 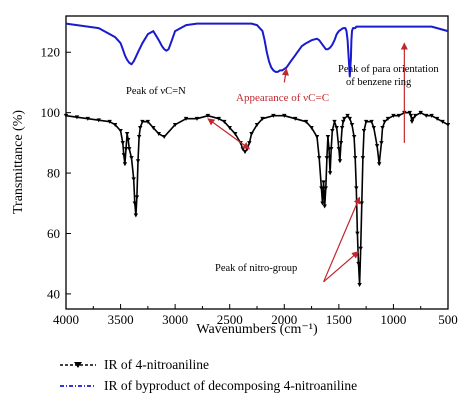 What do you see at coordinates (379, 82) in the screenshot?
I see `annotation-para-orientation-line2: of benzene ring` at bounding box center [379, 82].